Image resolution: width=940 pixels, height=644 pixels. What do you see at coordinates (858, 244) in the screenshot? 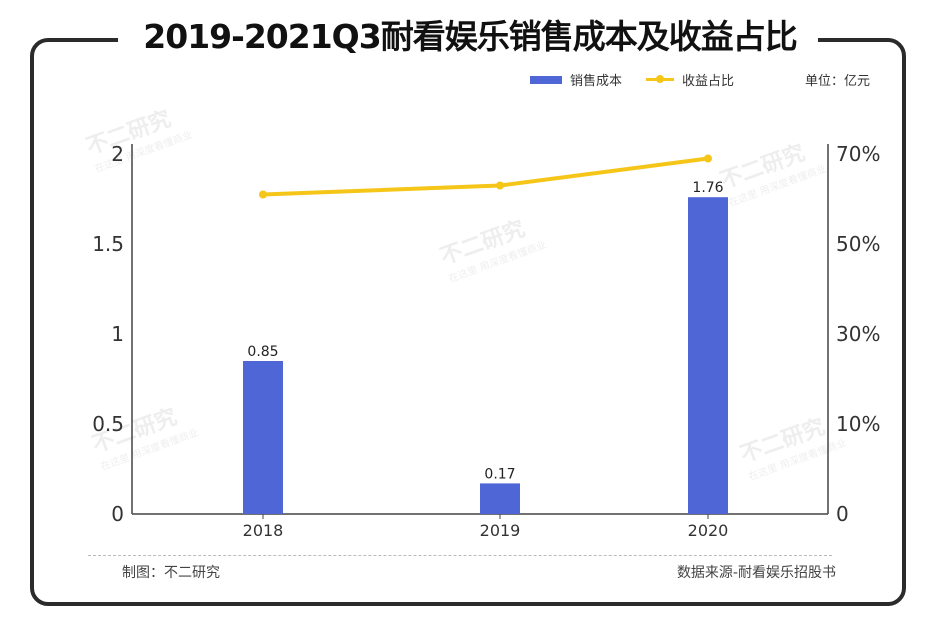
I see `y-right-tick-label: 50%` at bounding box center [858, 244].